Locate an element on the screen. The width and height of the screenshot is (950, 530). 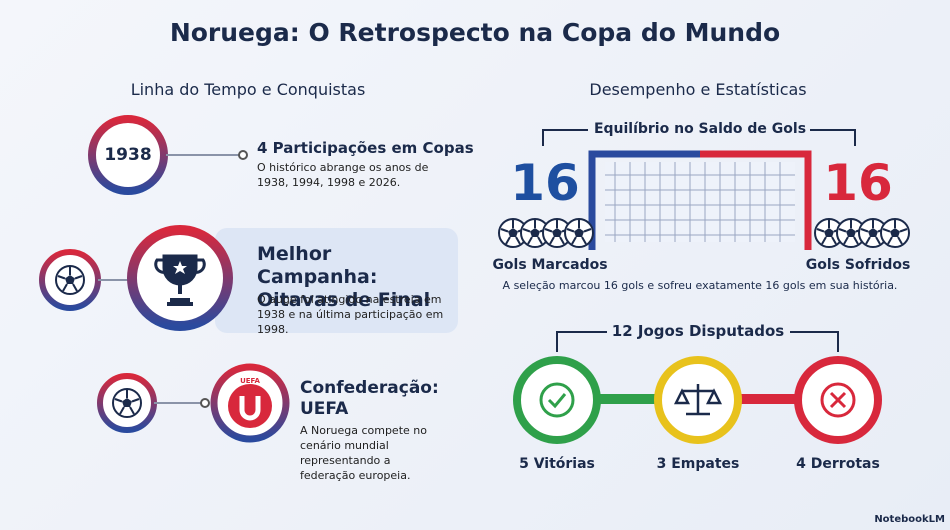
win-icon is located at coordinates (557, 400).